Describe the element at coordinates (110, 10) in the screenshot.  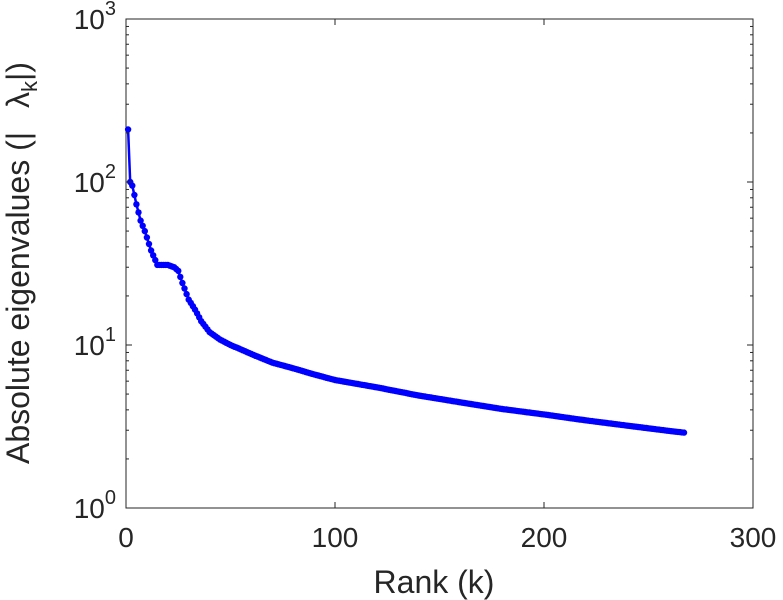
I see `y-tick-label-exponent: 3` at that location.